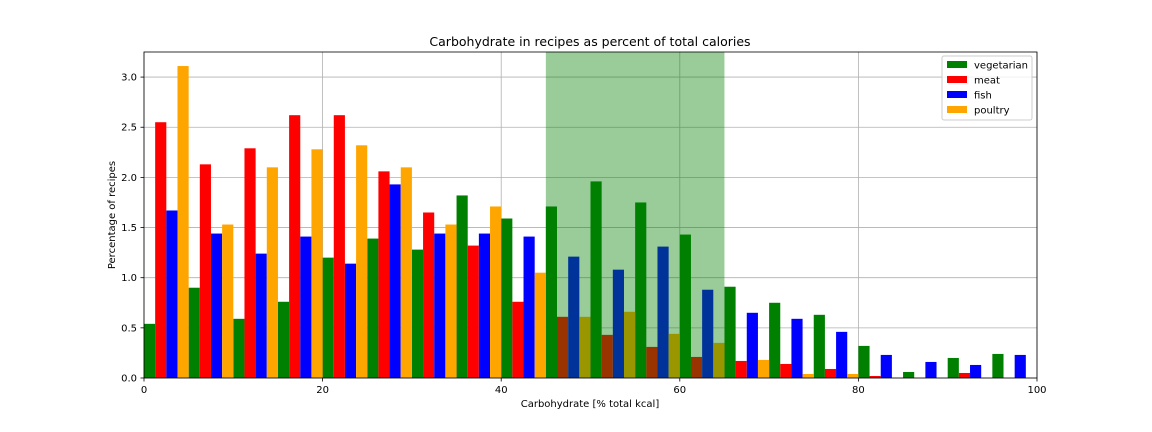 The width and height of the screenshot is (1152, 432). Describe the element at coordinates (957, 64) in the screenshot. I see `legend-swatch-vegetarian` at that location.